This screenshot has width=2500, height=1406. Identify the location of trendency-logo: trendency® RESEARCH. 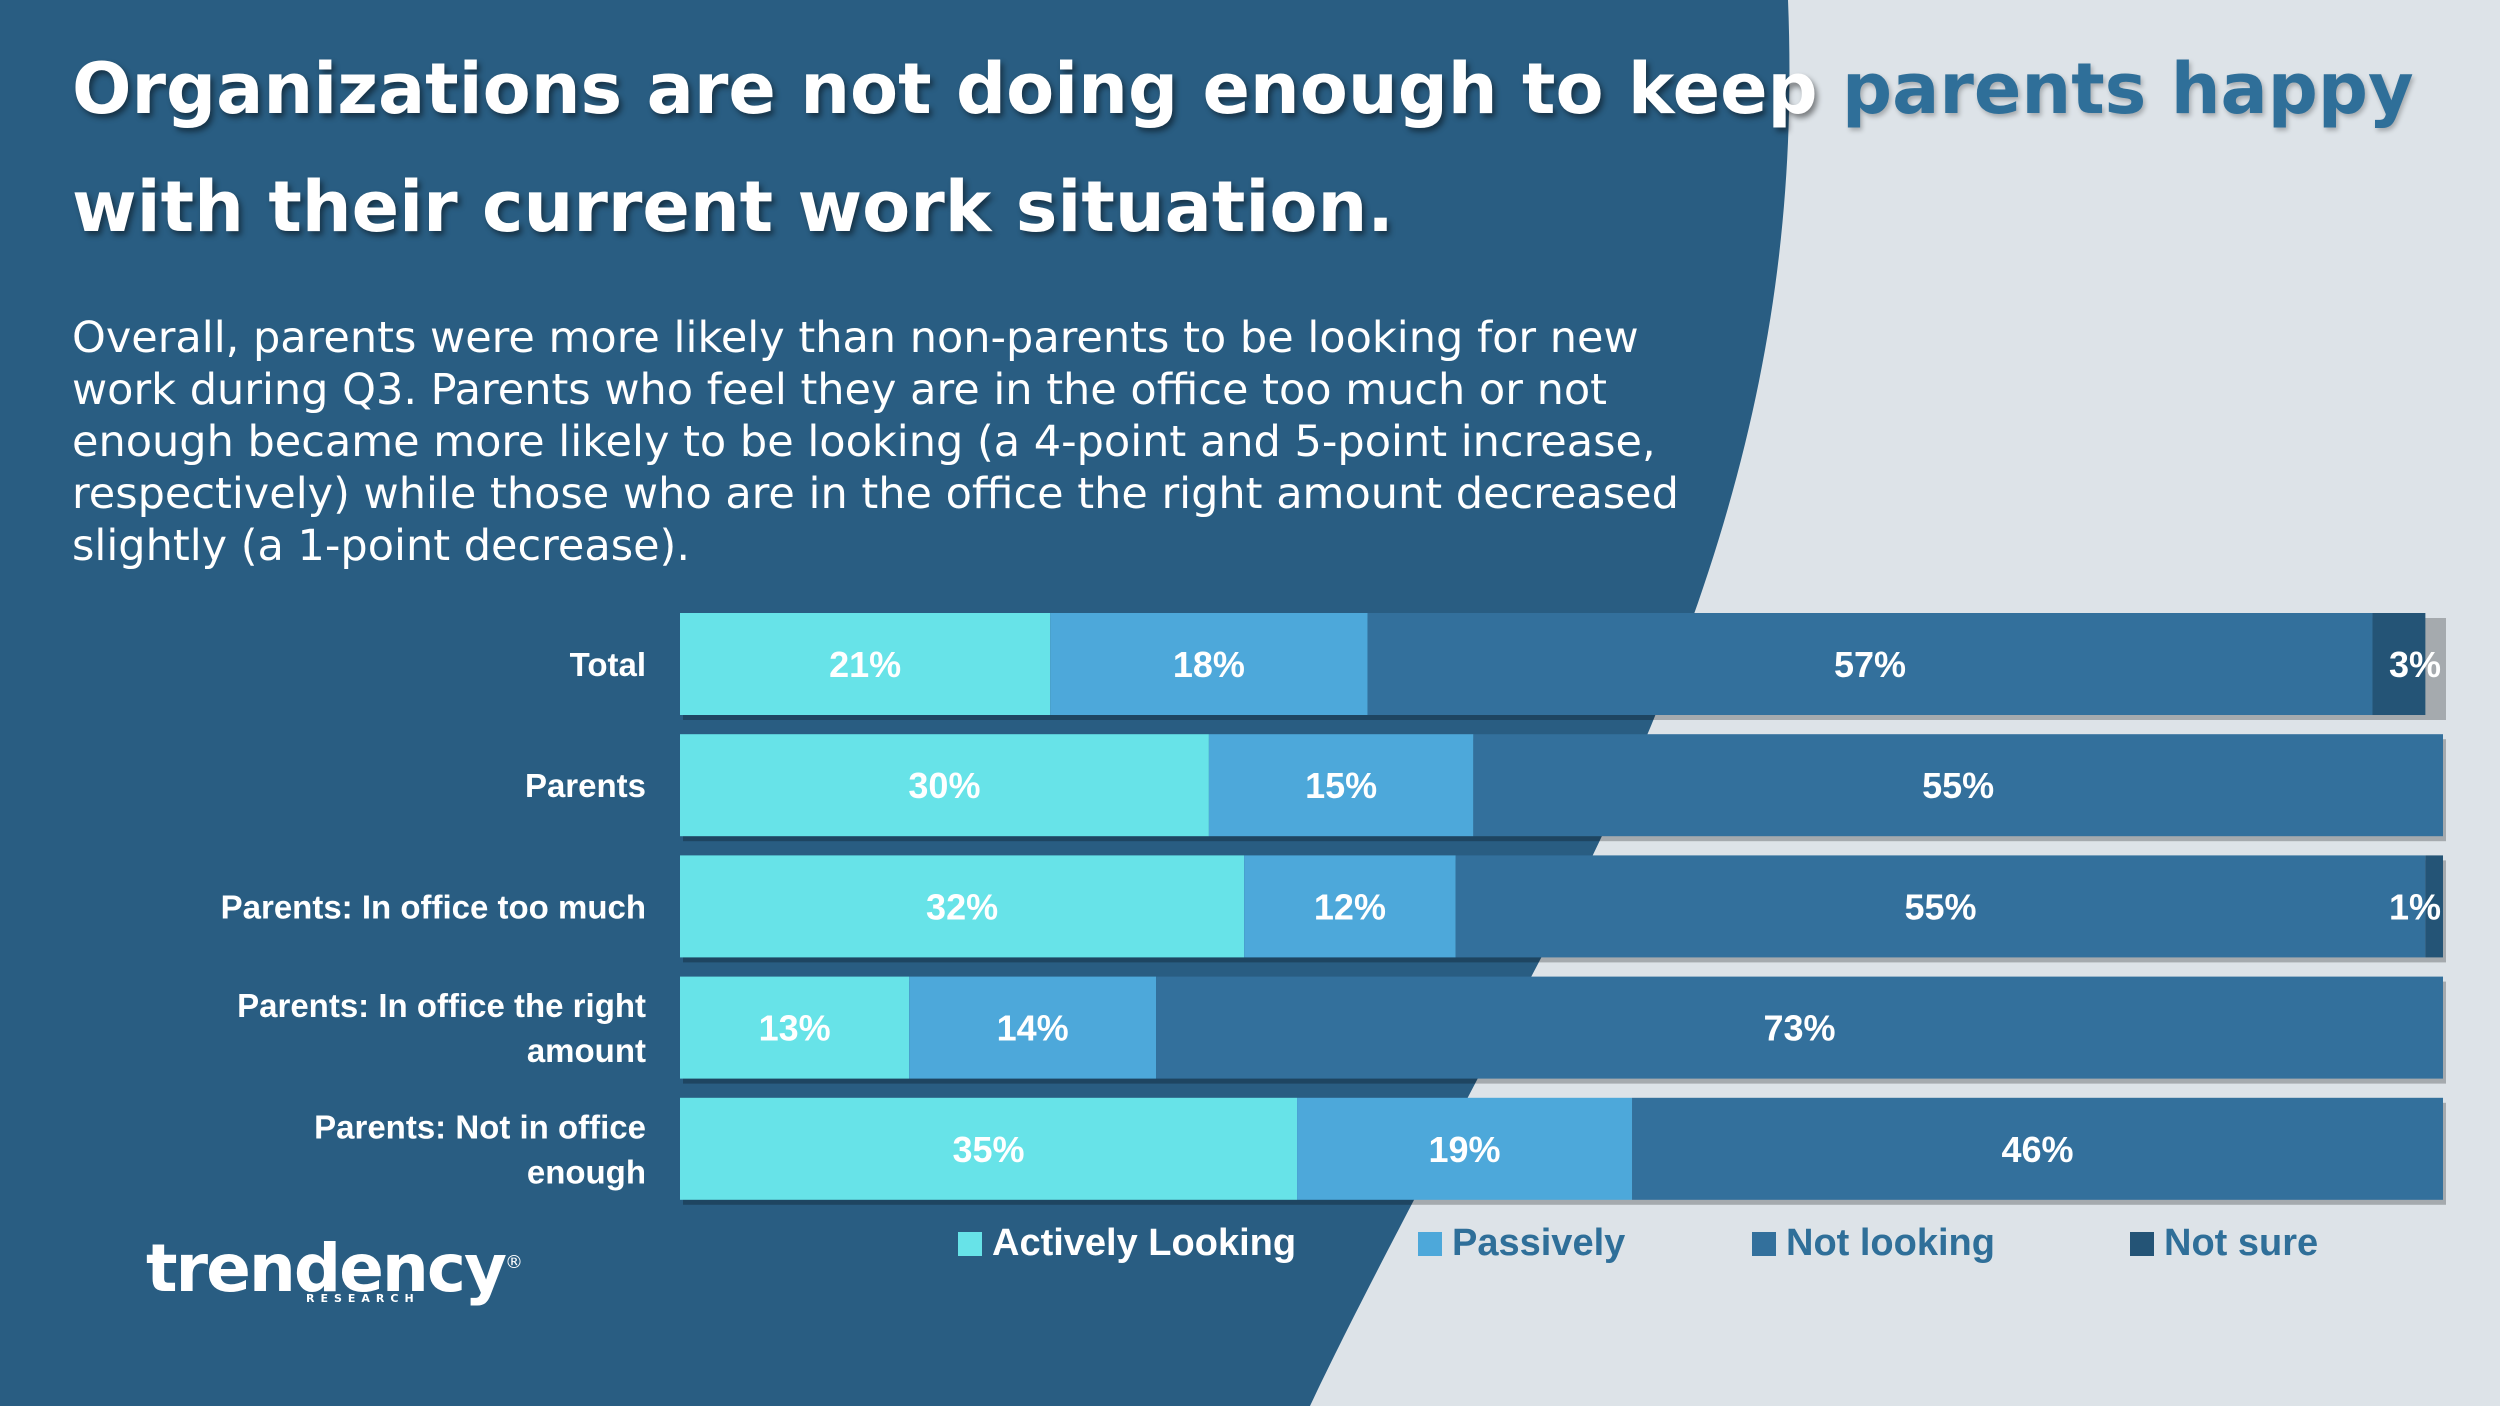
(334, 1268).